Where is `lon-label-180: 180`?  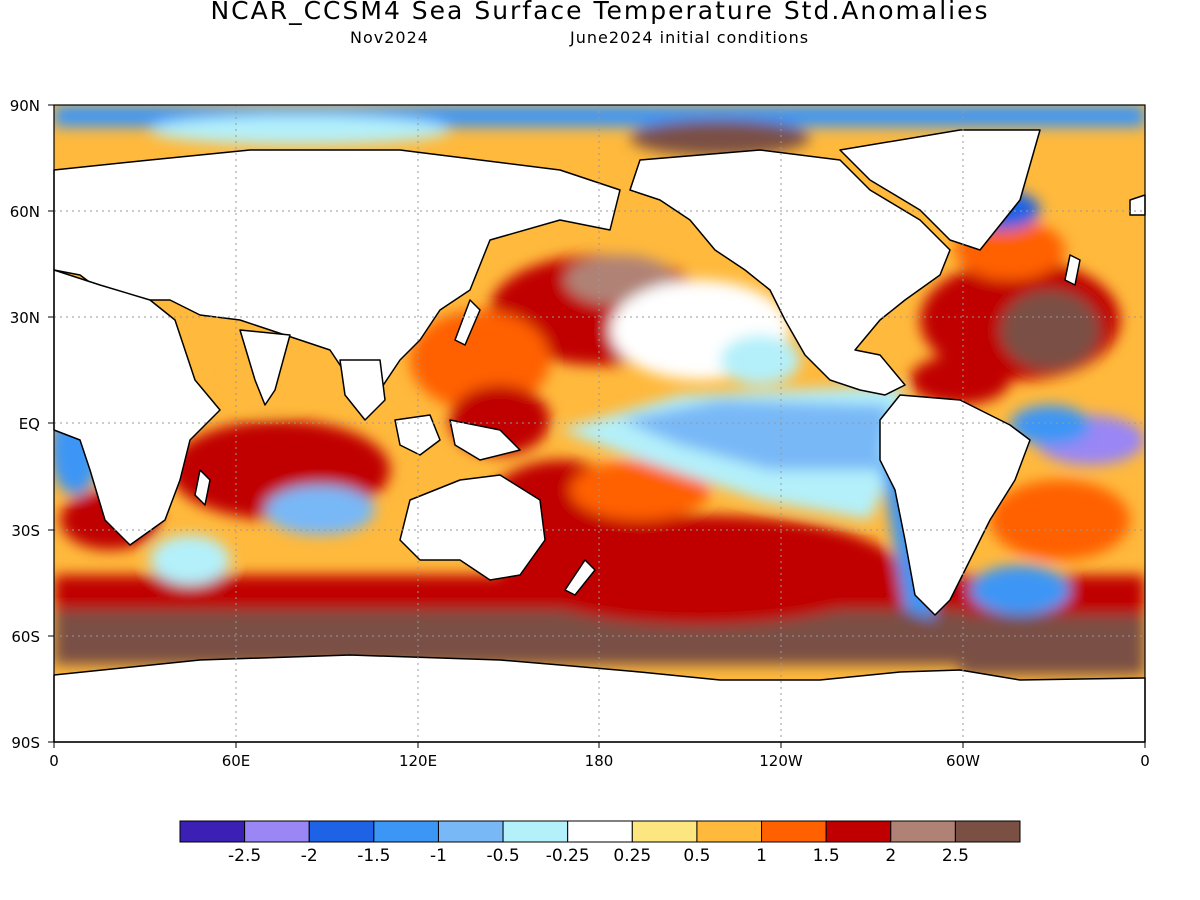 lon-label-180: 180 is located at coordinates (599, 761).